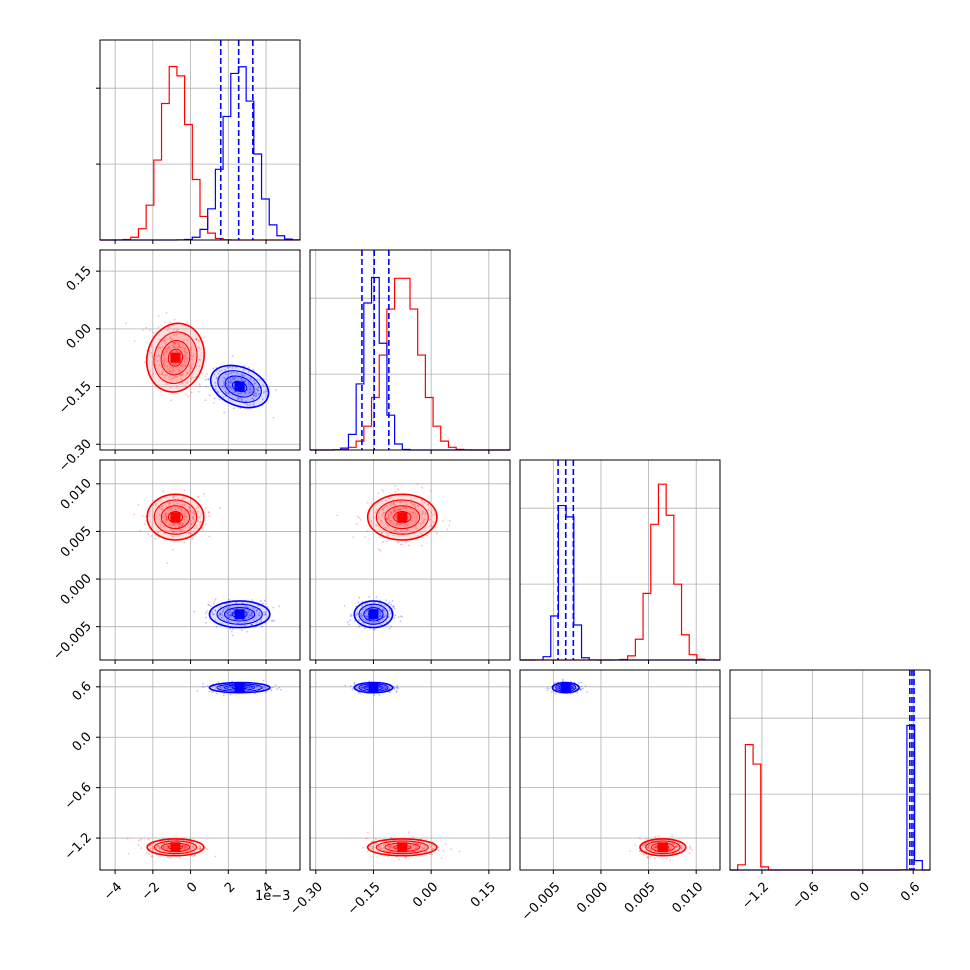  What do you see at coordinates (483, 895) in the screenshot?
I see `x-tick-label: 0.15` at bounding box center [483, 895].